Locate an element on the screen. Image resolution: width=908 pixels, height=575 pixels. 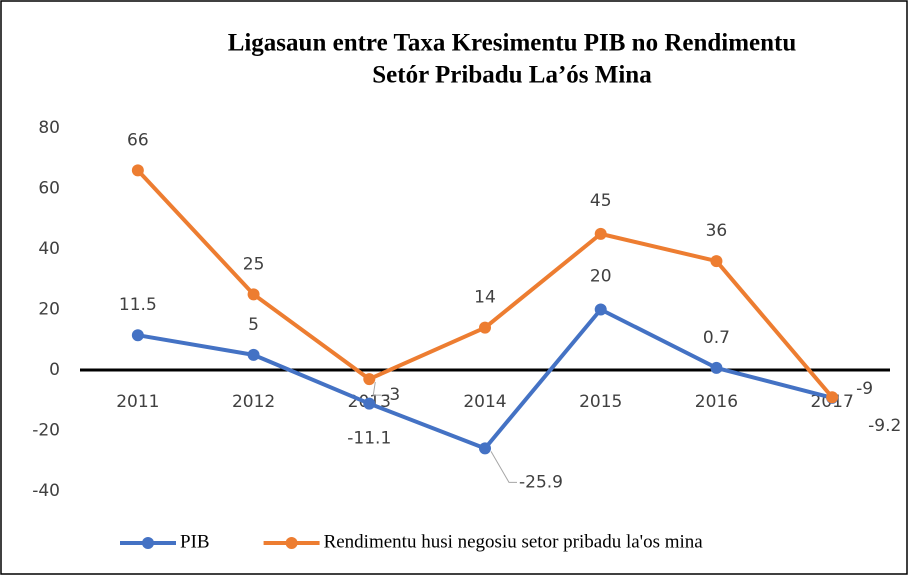
x-tick-label: 2011 is located at coordinates (137, 402).